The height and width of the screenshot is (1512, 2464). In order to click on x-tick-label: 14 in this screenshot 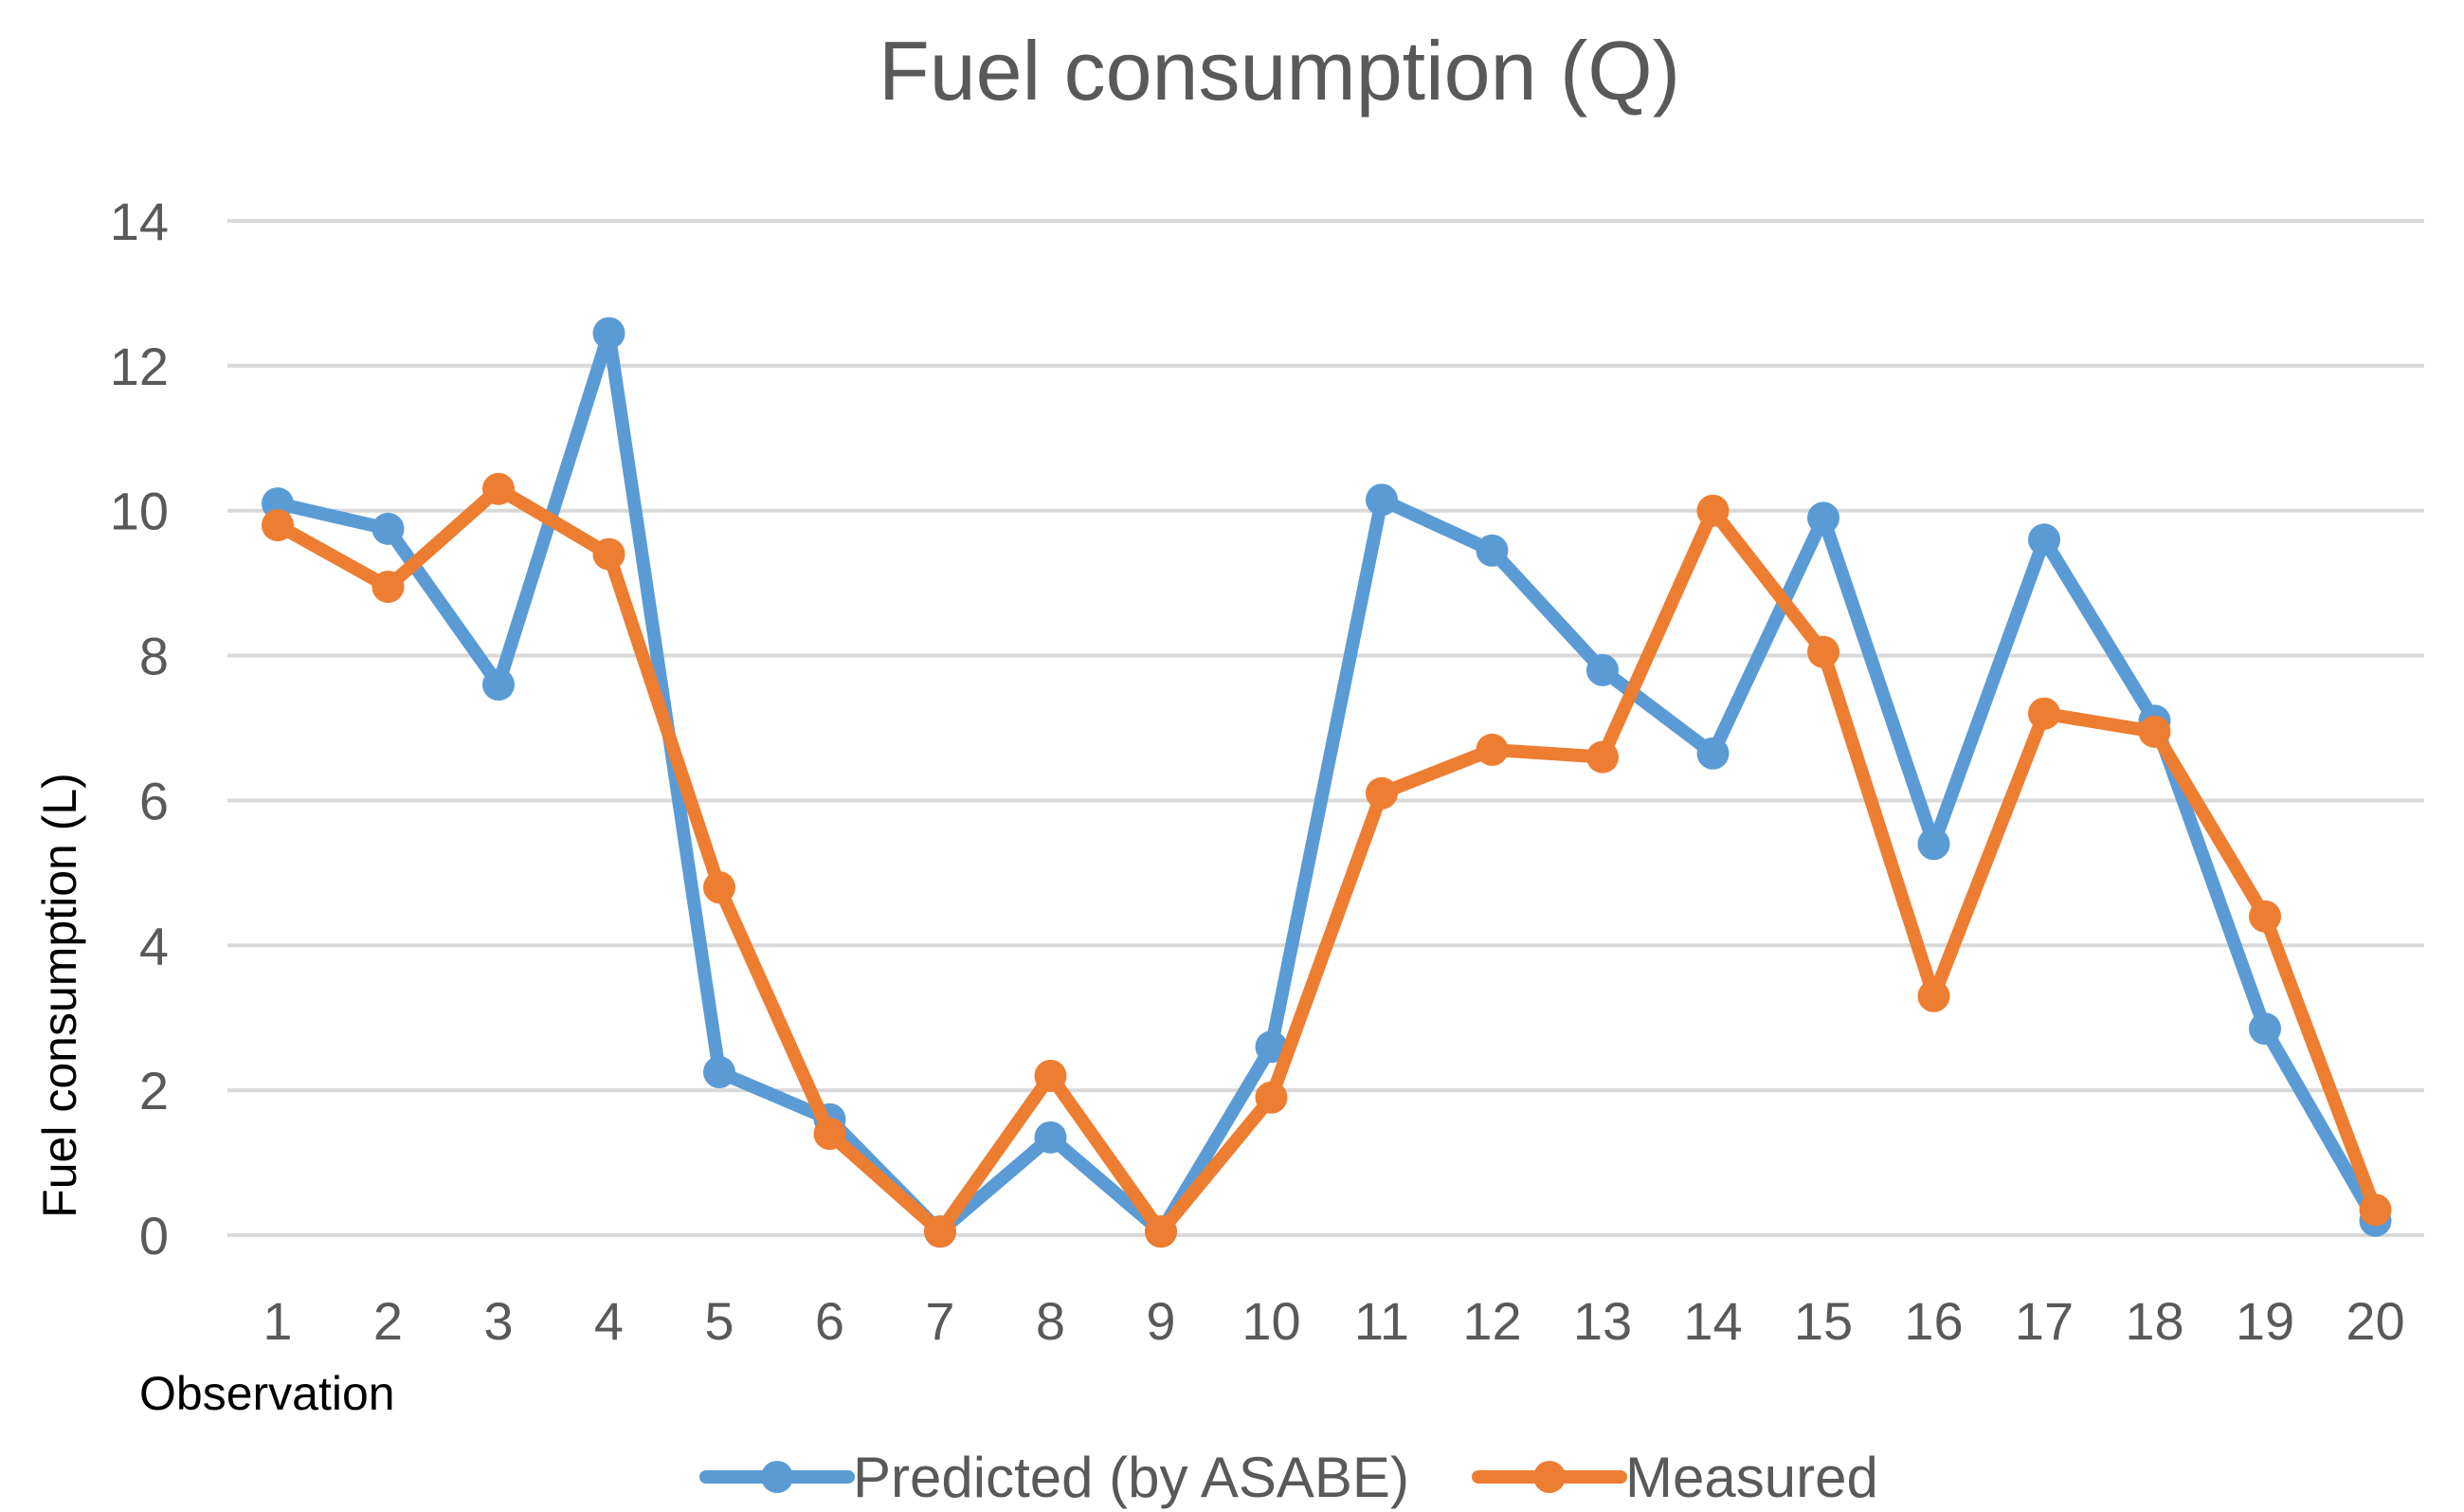, I will do `click(1713, 1321)`.